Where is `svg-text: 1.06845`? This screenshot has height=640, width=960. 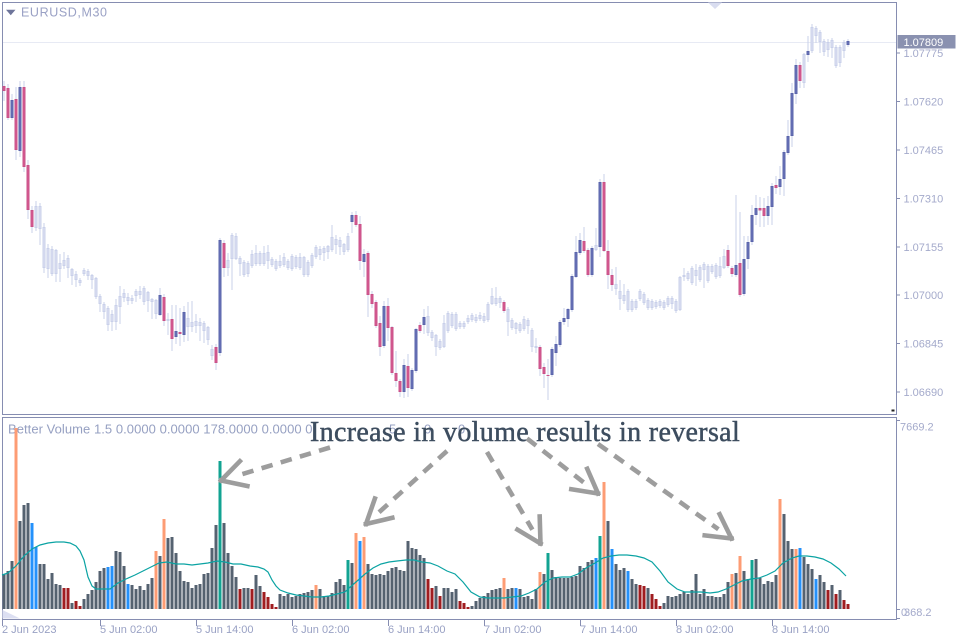
svg-text: 1.06845 is located at coordinates (924, 345).